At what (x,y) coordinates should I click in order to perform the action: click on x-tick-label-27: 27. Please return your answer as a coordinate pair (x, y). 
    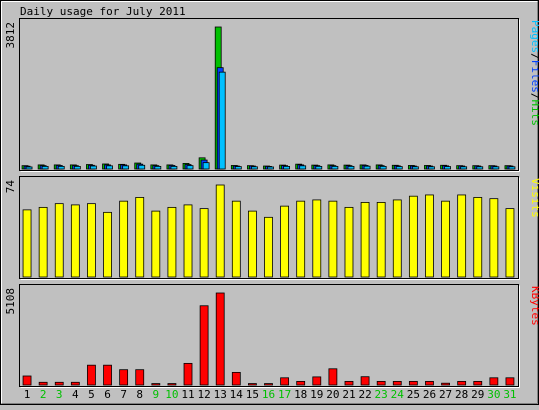
    Looking at the image, I should click on (445, 394).